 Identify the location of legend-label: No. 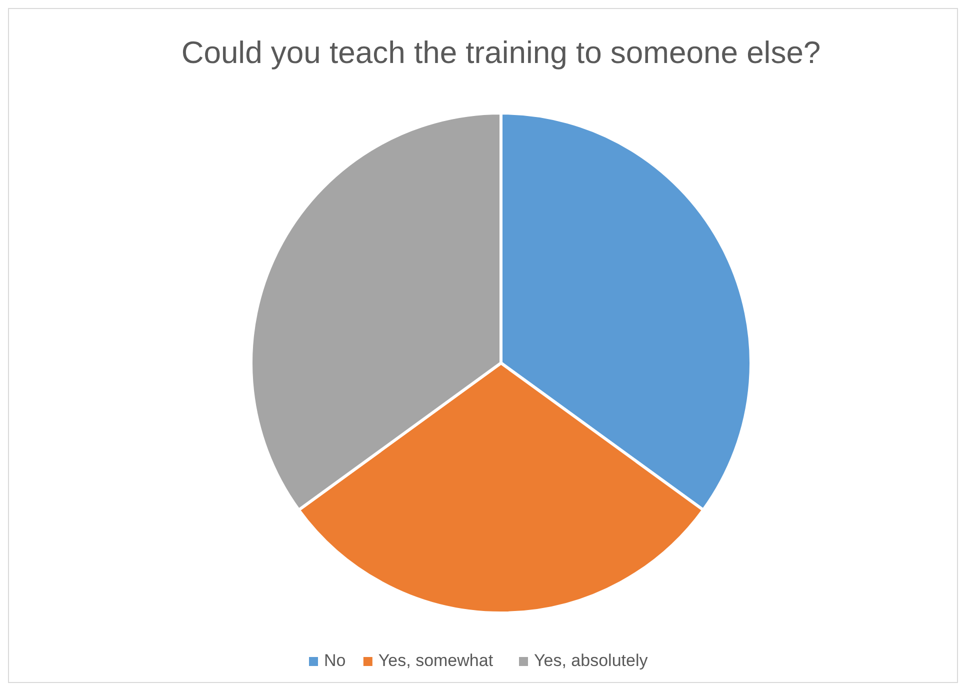
(335, 660).